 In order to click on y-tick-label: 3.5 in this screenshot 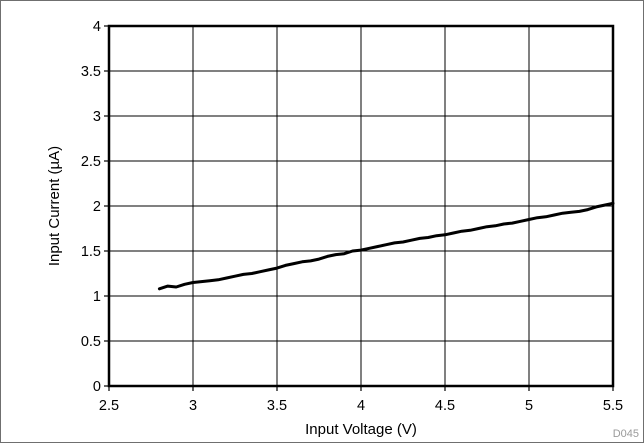, I will do `click(91, 72)`.